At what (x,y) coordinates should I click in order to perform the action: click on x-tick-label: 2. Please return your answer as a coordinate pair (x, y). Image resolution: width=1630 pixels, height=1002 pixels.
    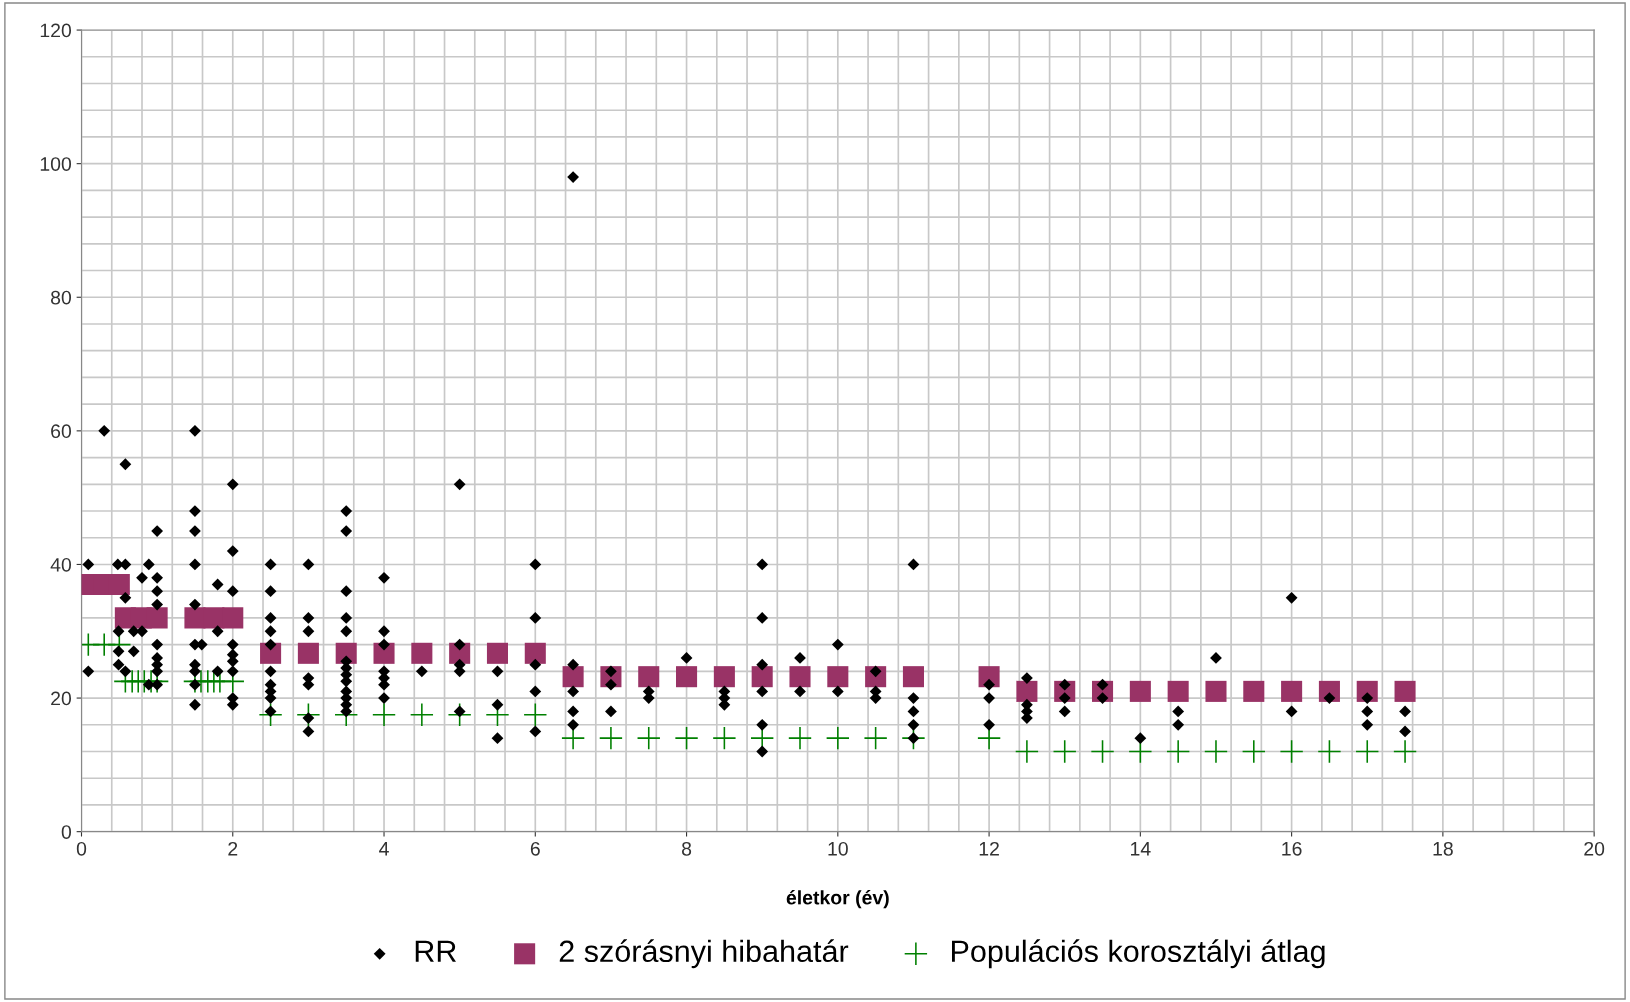
    Looking at the image, I should click on (233, 848).